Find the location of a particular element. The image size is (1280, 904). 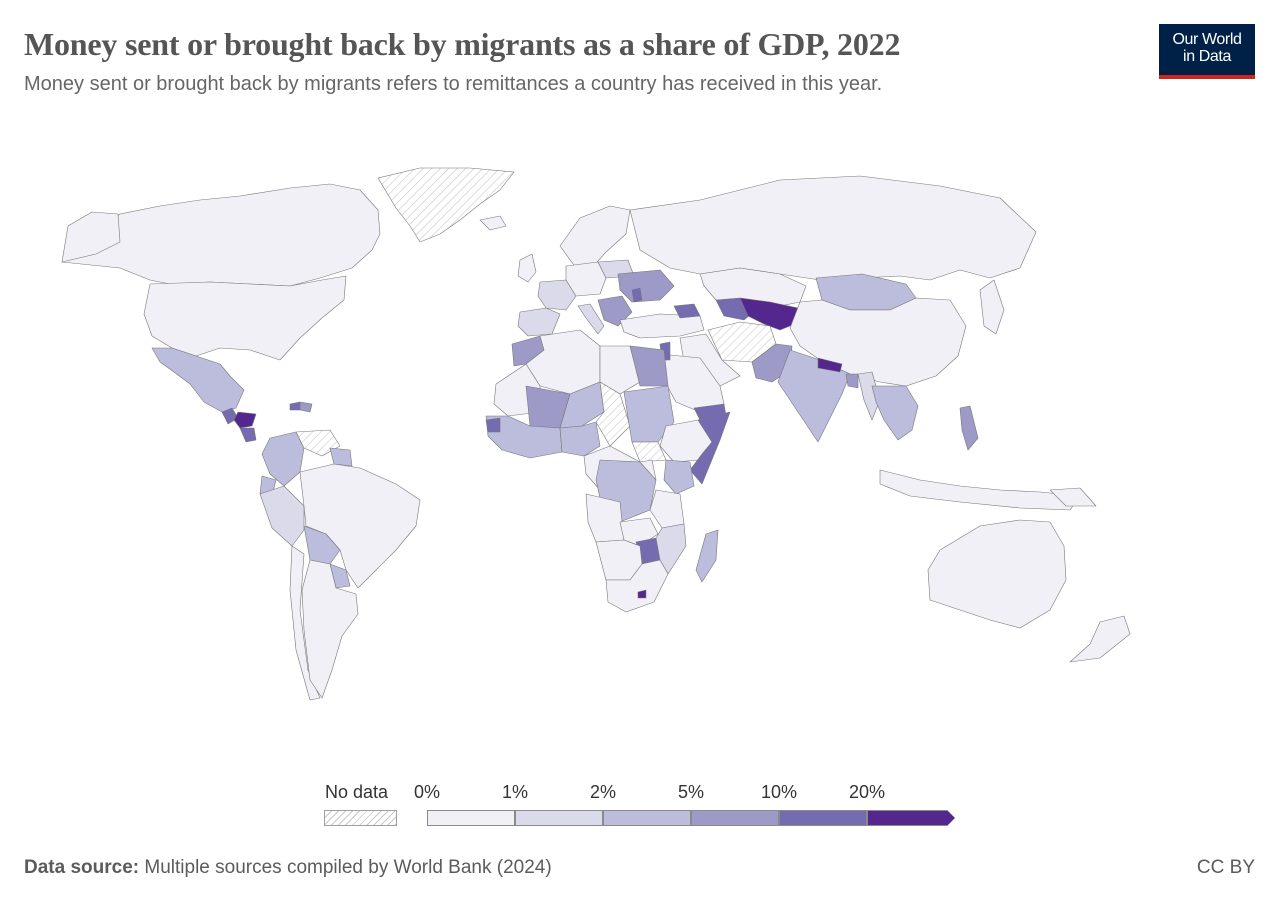

logo-line-2: in Data is located at coordinates (1207, 56).